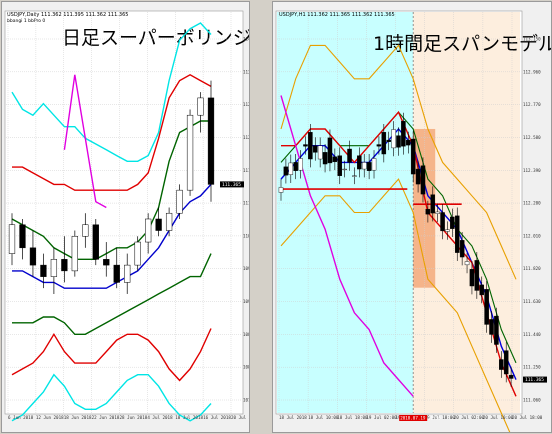  What do you see at coordinates (440, 417) in the screenshot?
I see `x-tick-label: 19 Jul 18:00` at bounding box center [440, 417].